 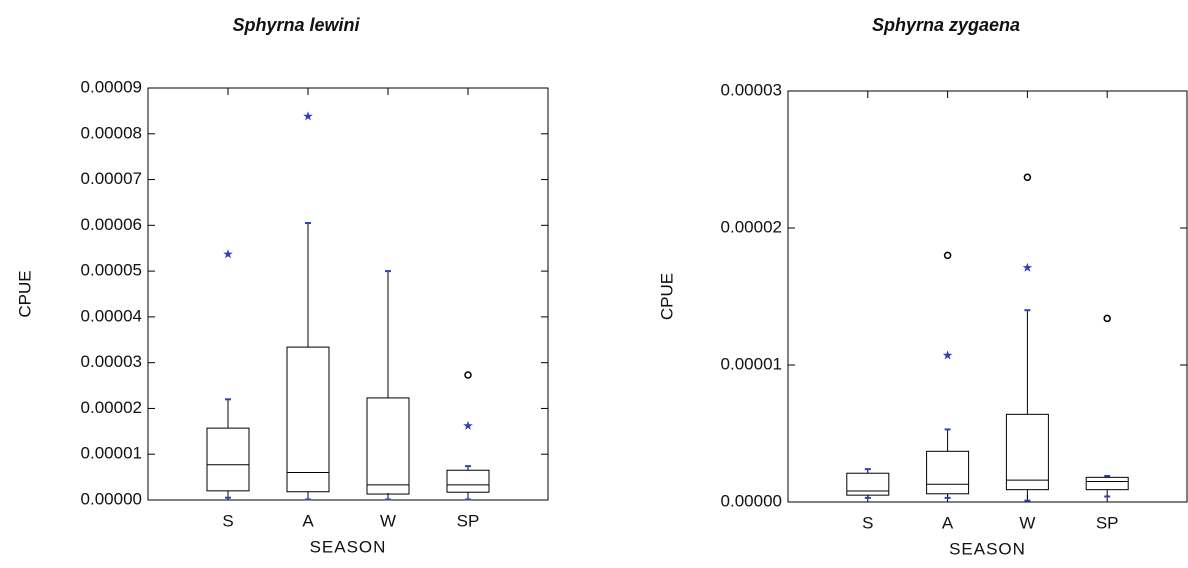 What do you see at coordinates (946, 25) in the screenshot?
I see `chart-title: Sphyrna zygaena` at bounding box center [946, 25].